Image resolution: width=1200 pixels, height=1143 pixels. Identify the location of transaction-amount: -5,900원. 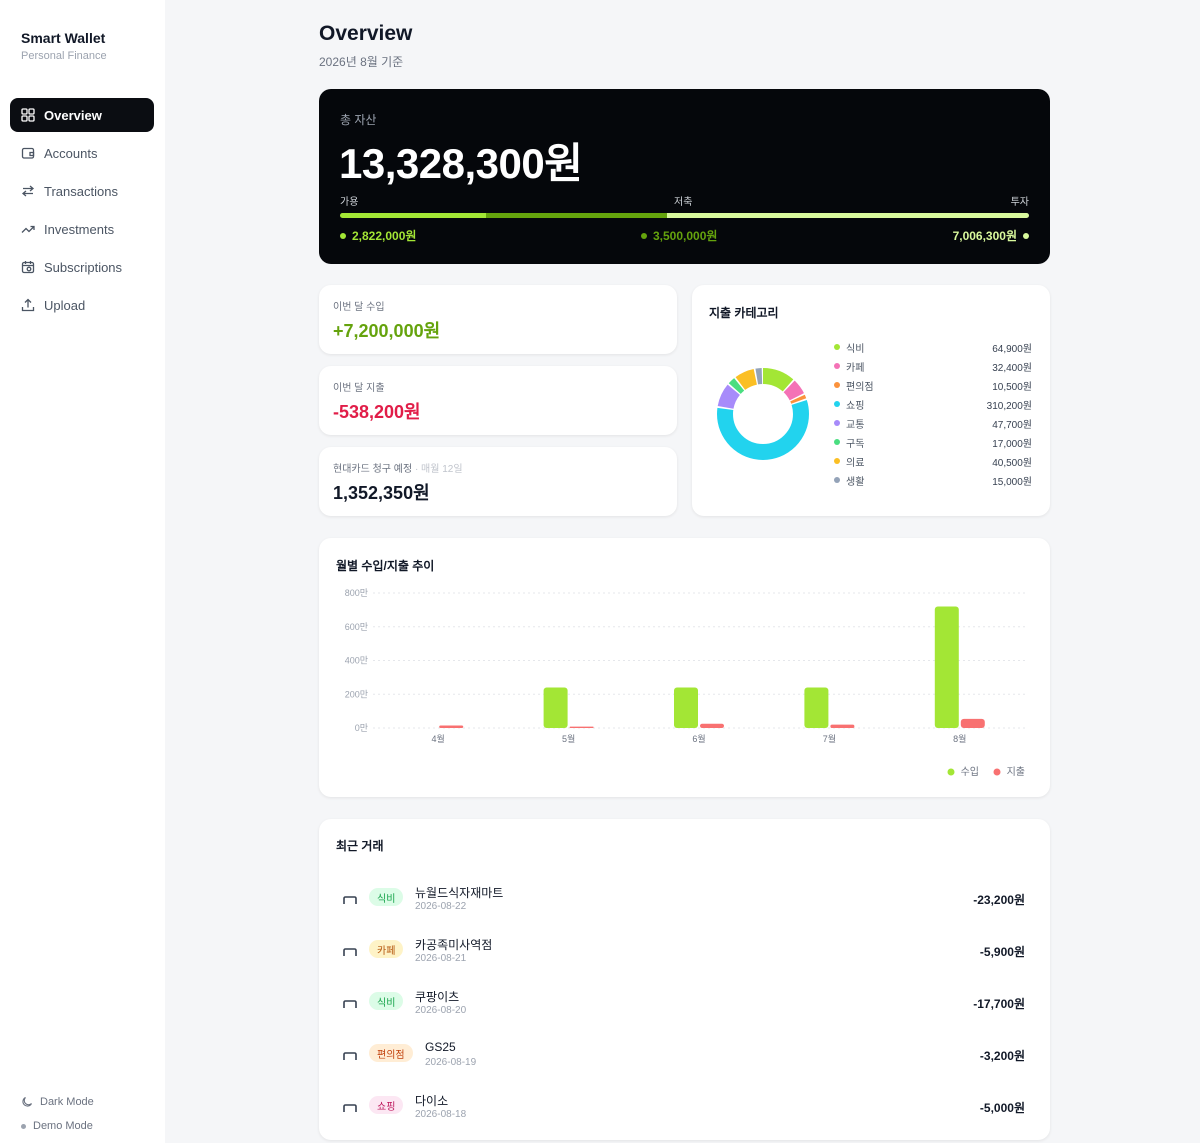
(1002, 952).